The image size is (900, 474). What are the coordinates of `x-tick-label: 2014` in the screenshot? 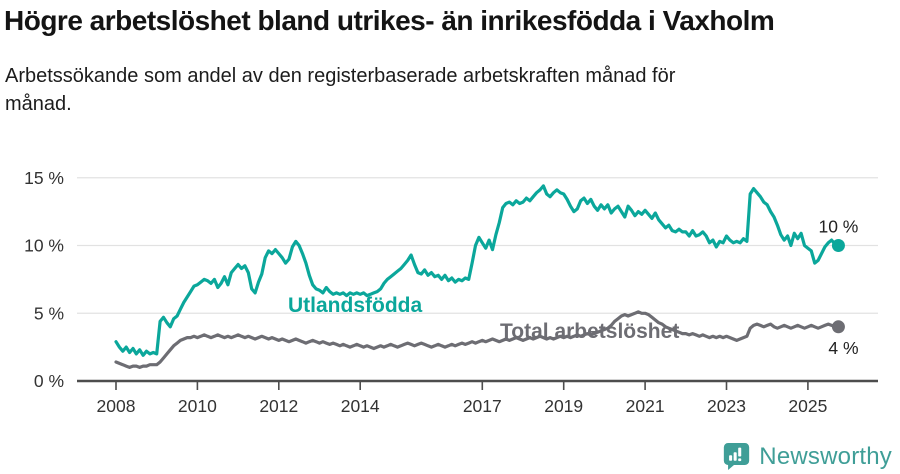 It's located at (360, 406).